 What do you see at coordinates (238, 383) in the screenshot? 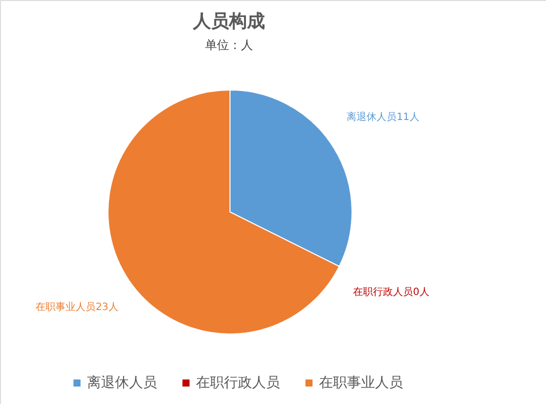
I see `legend-label: 在职行政人员` at bounding box center [238, 383].